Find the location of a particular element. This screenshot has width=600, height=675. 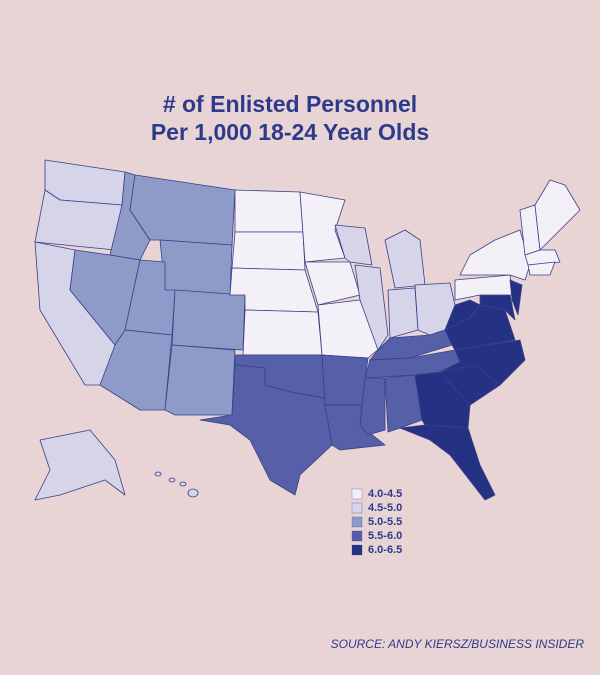

legend: 4.0-4.5 4.5-5.0 5.0-5.5 5.5-6.0 6.0-6.5 is located at coordinates (376, 522).